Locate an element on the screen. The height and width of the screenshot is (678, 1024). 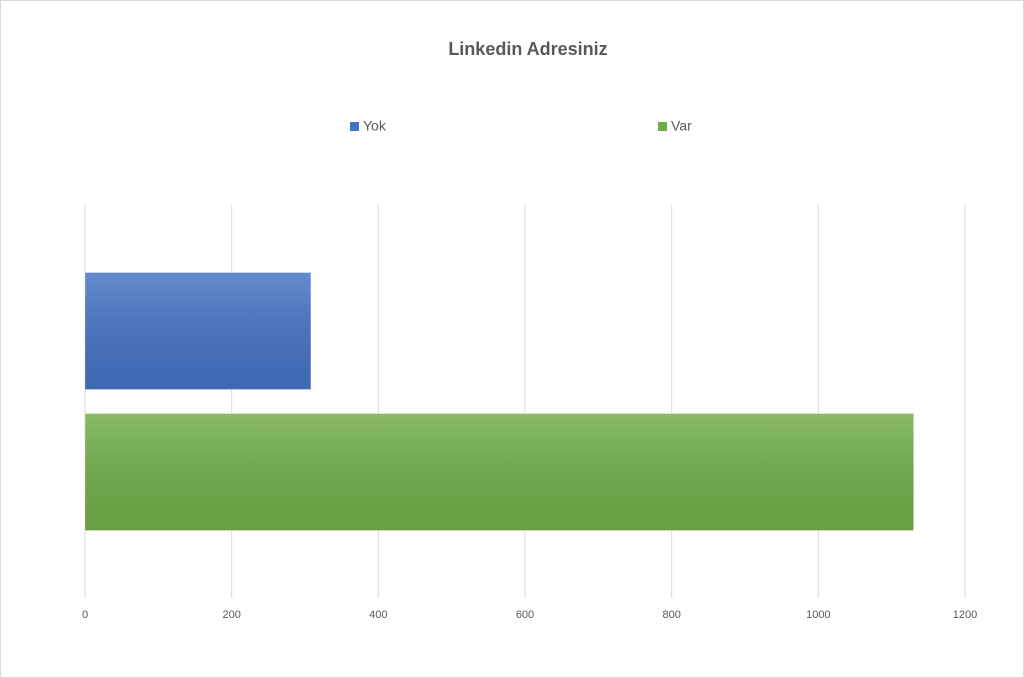
x-tick-label: 1200 is located at coordinates (965, 615).